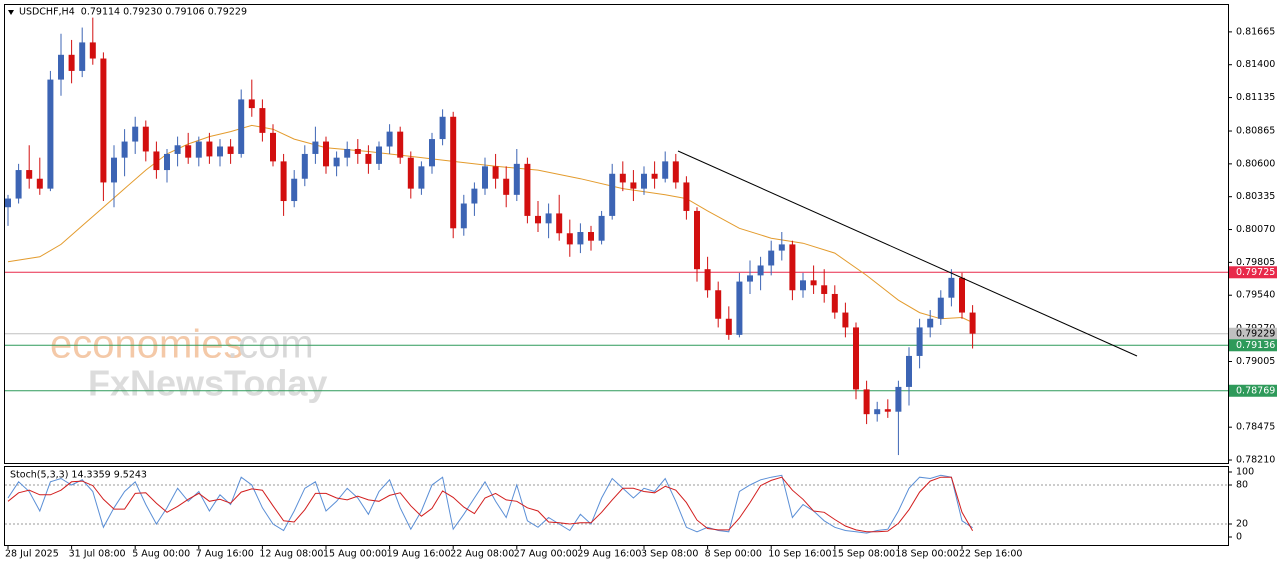 The height and width of the screenshot is (567, 1280). I want to click on x-tick-label: 27 Aug 00:00, so click(546, 554).